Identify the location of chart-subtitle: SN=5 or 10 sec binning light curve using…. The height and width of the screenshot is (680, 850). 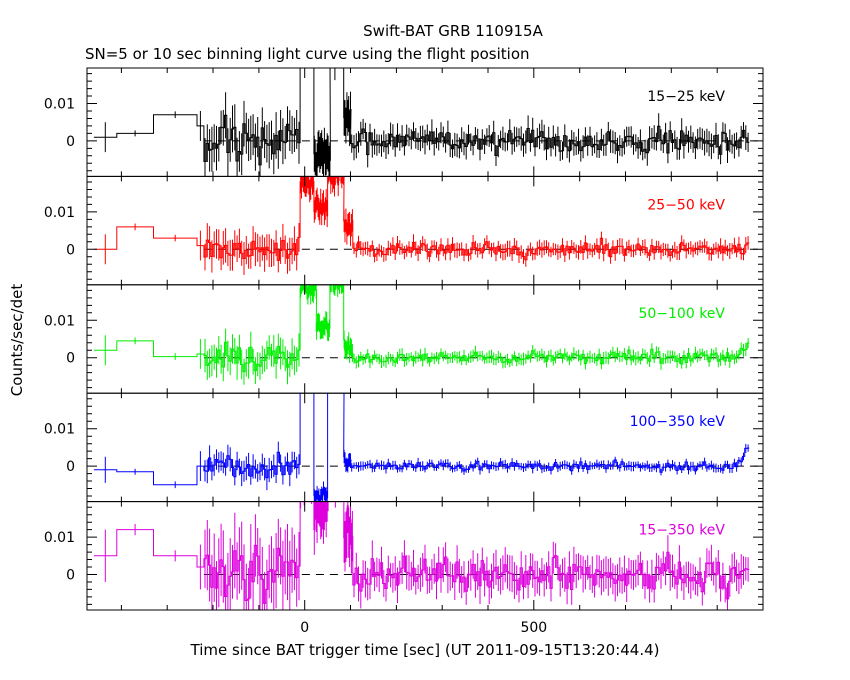
(307, 54).